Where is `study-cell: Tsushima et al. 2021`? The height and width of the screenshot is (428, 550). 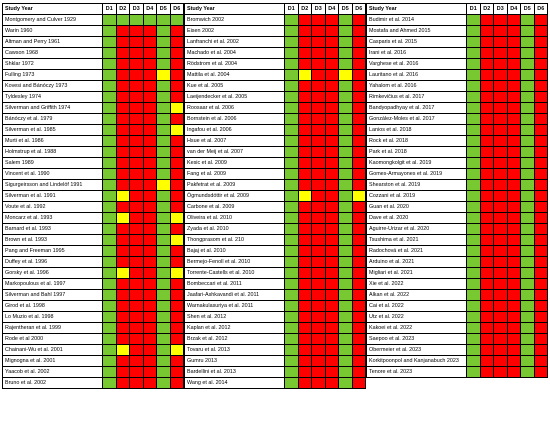
study-cell: Tsushima et al. 2021 is located at coordinates (416, 240).